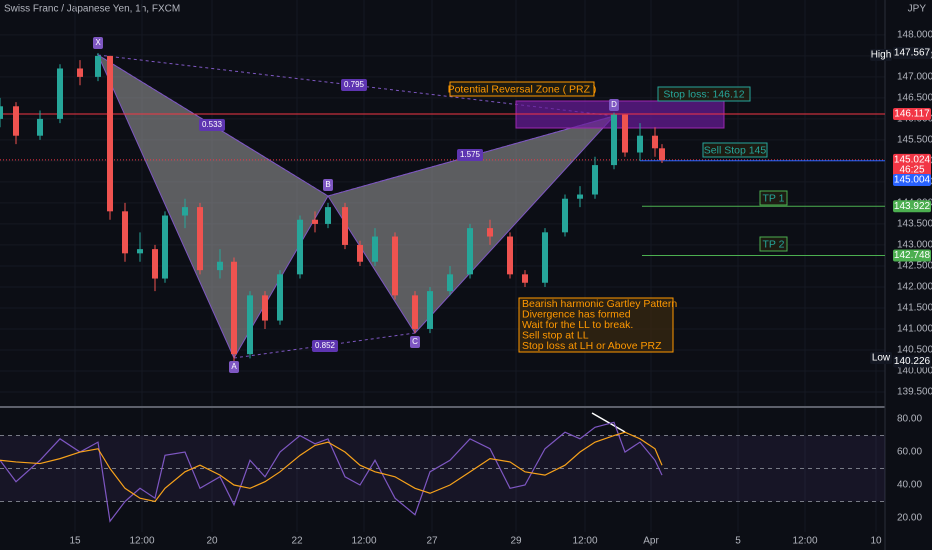 The width and height of the screenshot is (932, 550). I want to click on x-tick-label: Apr, so click(651, 541).